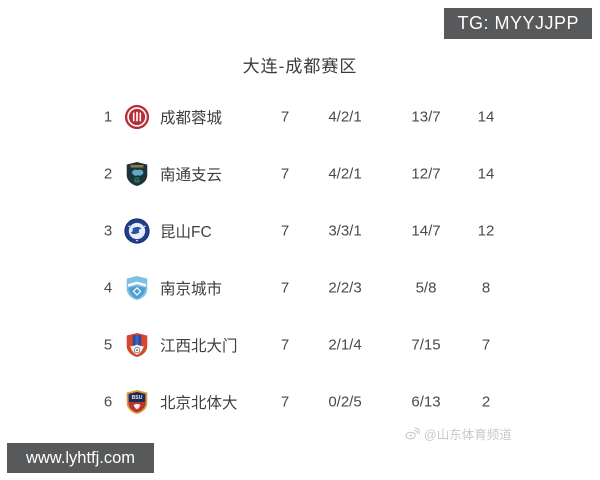 The width and height of the screenshot is (600, 480). Describe the element at coordinates (345, 230) in the screenshot. I see `win-draw-loss-cell: 3/3/1` at that location.